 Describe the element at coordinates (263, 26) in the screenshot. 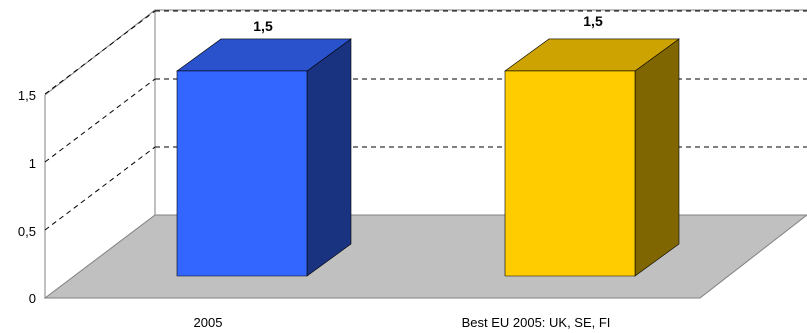

I see `data-label-0: 1,5` at that location.